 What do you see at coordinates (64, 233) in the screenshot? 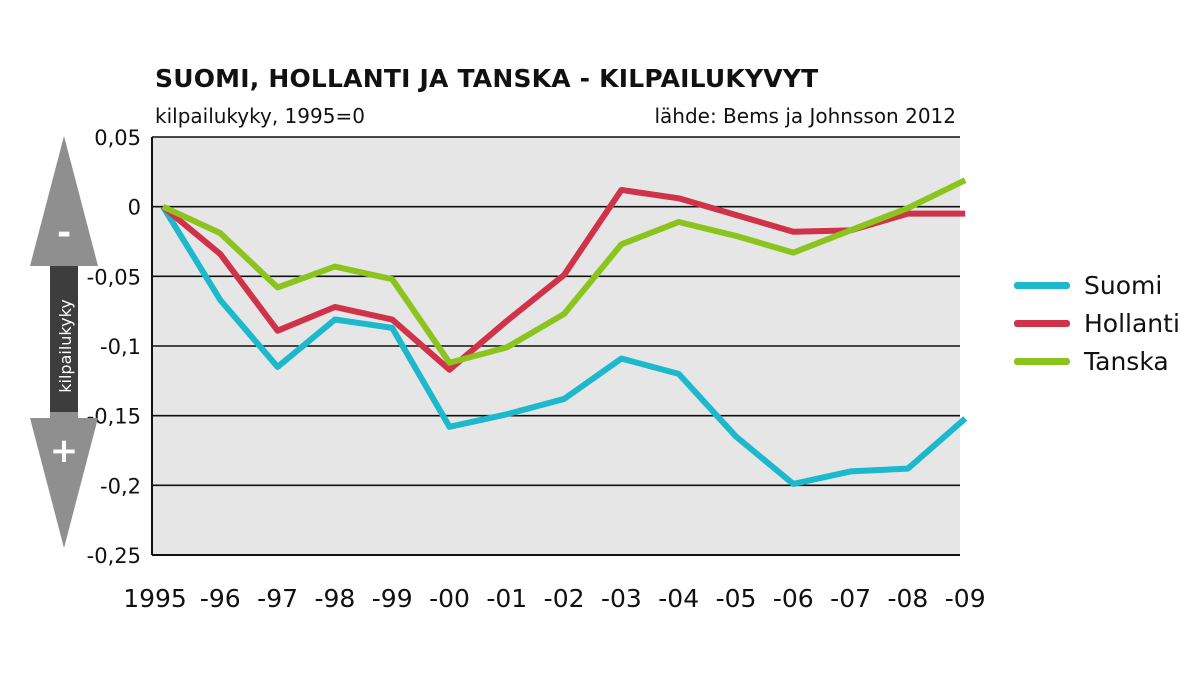
I see `arrow-top-sign: -` at bounding box center [64, 233].